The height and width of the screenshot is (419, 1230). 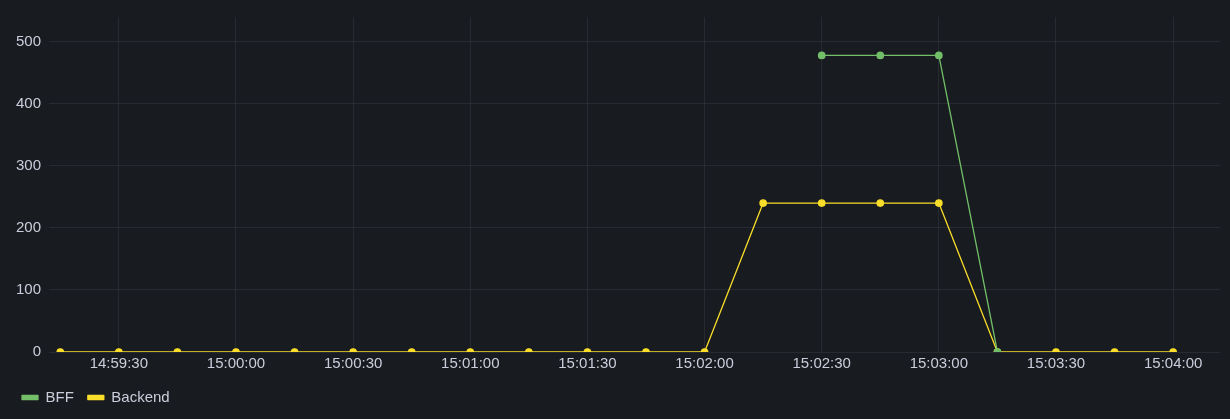 What do you see at coordinates (821, 363) in the screenshot?
I see `x-tick-label: 15:02:30` at bounding box center [821, 363].